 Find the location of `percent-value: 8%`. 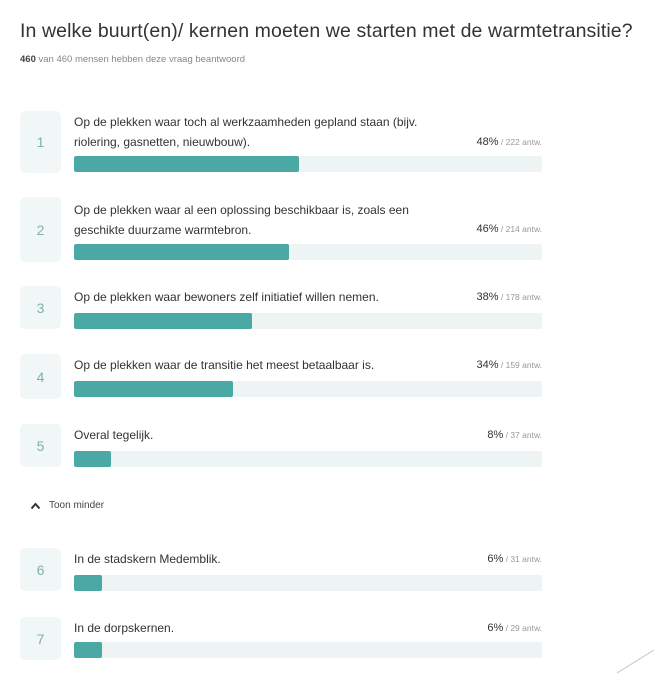

percent-value: 8% is located at coordinates (495, 435).